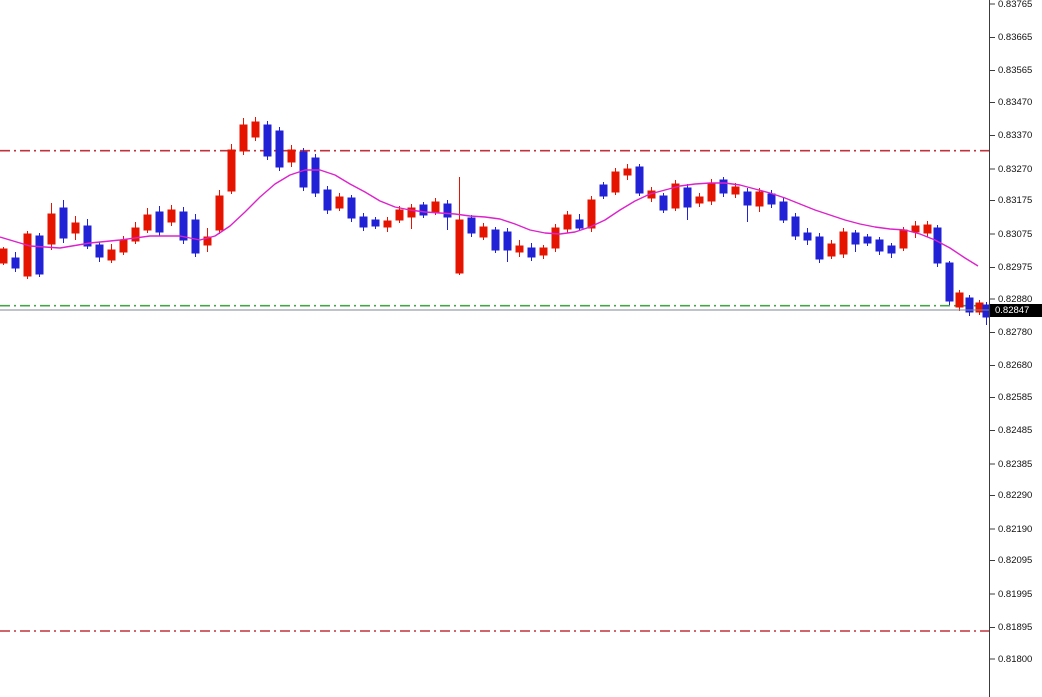  What do you see at coordinates (1015, 102) in the screenshot?
I see `axis-tick-label: 0.83470` at bounding box center [1015, 102].